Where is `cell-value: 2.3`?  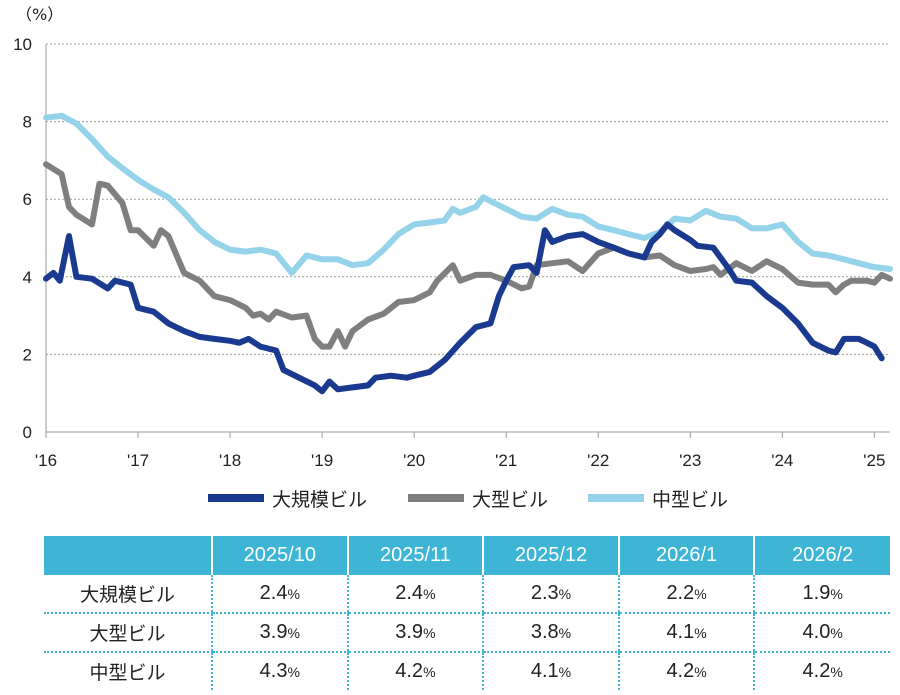 cell-value: 2.3 is located at coordinates (544, 593).